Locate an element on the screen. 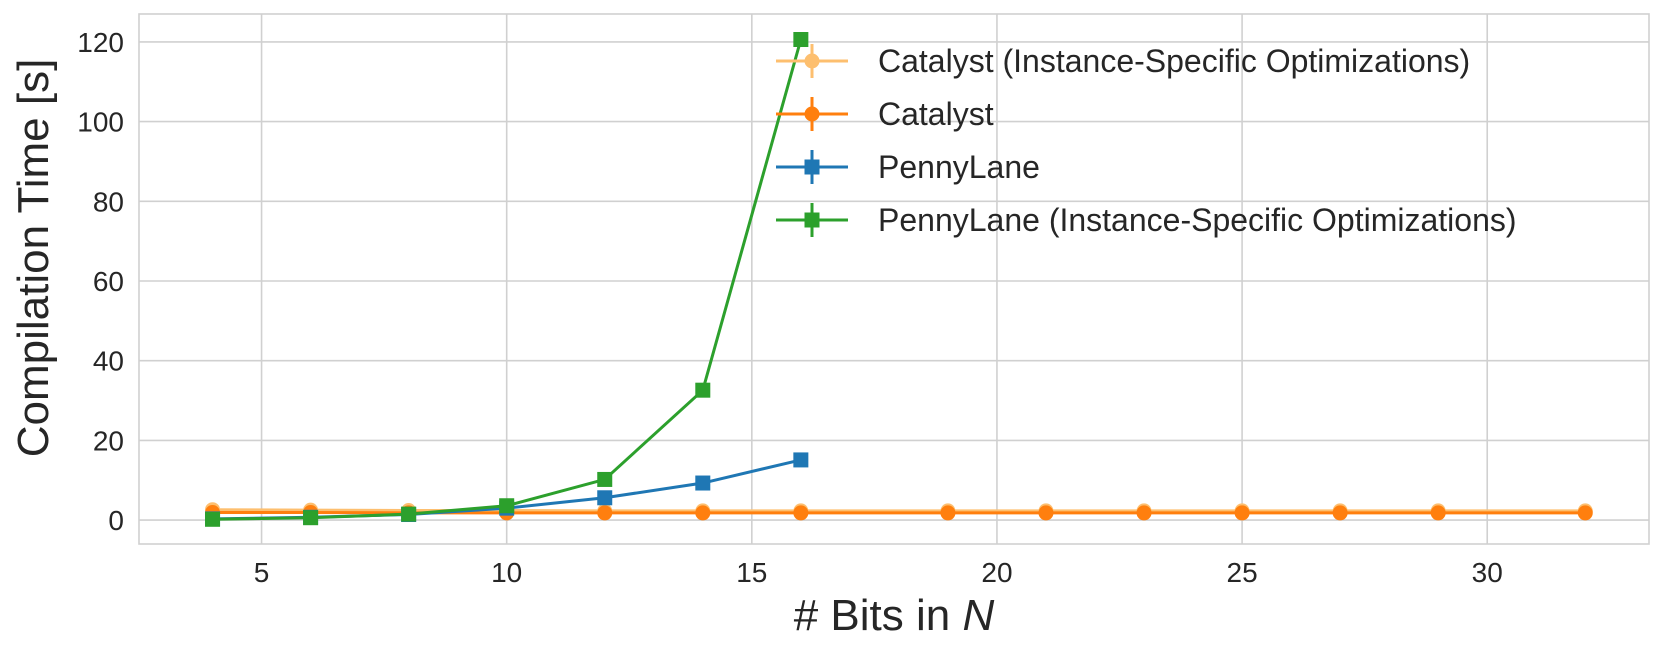 The image size is (1661, 655). x-tick-label: 5 is located at coordinates (262, 572).